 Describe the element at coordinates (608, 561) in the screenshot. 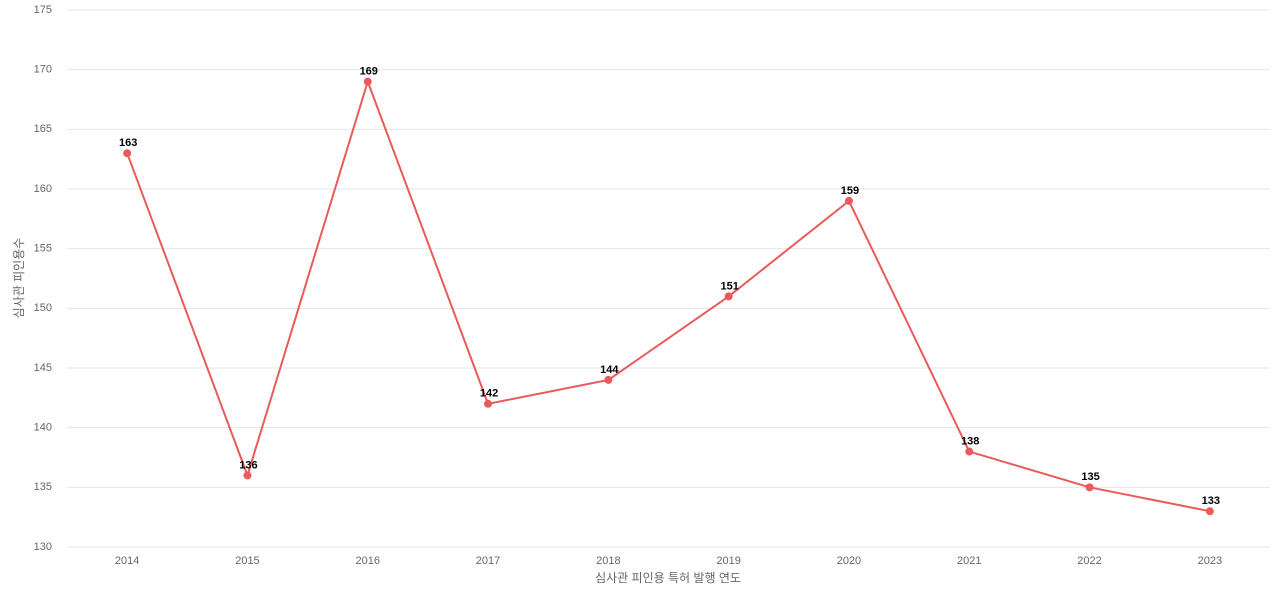

I see `x-tick-label: 2018` at that location.